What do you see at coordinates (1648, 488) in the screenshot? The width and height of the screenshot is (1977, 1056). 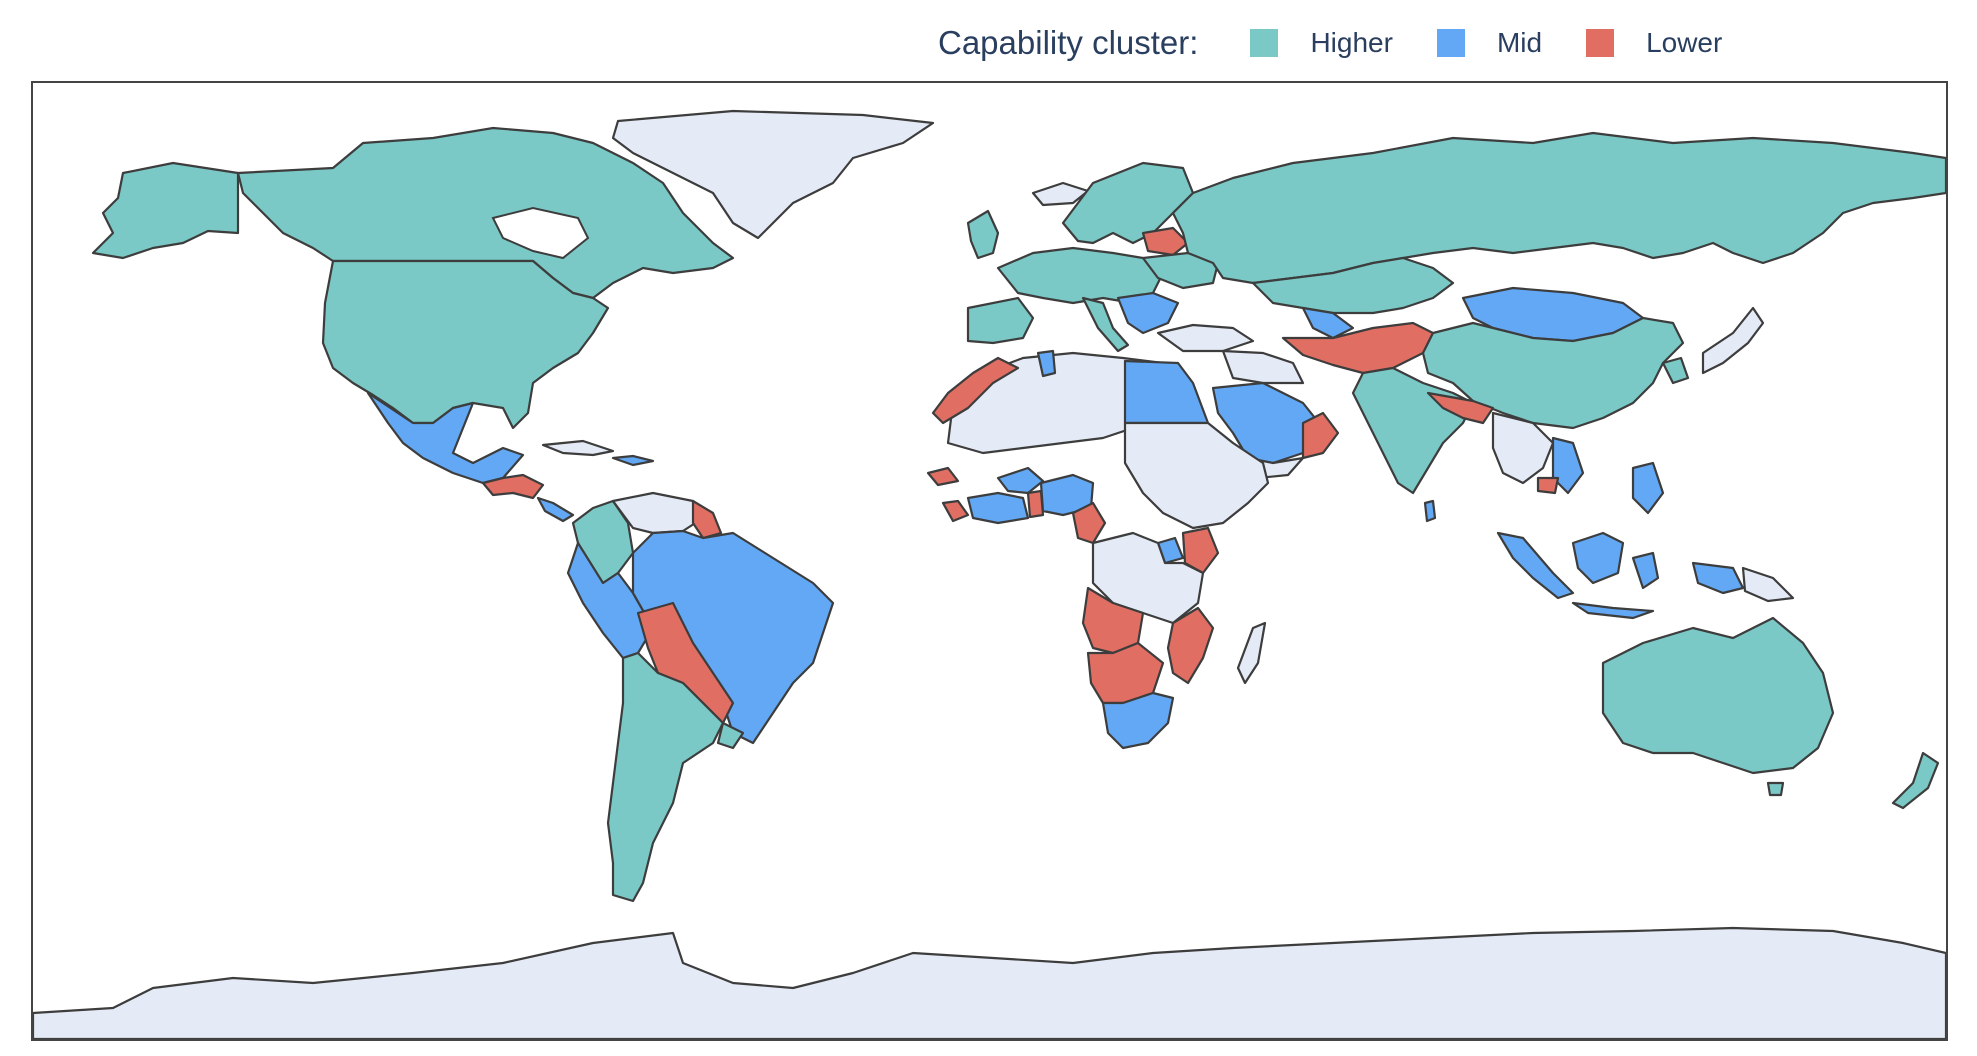 I see `region-philippines` at bounding box center [1648, 488].